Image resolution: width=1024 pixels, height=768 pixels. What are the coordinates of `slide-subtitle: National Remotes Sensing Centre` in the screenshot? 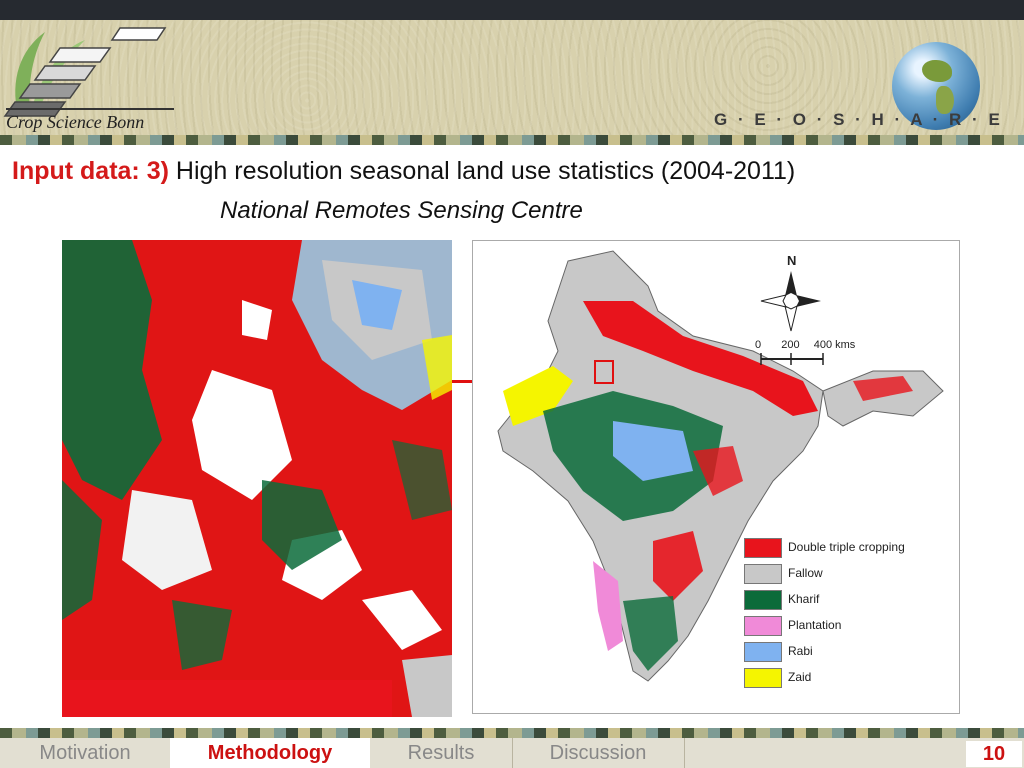 It's located at (401, 210).